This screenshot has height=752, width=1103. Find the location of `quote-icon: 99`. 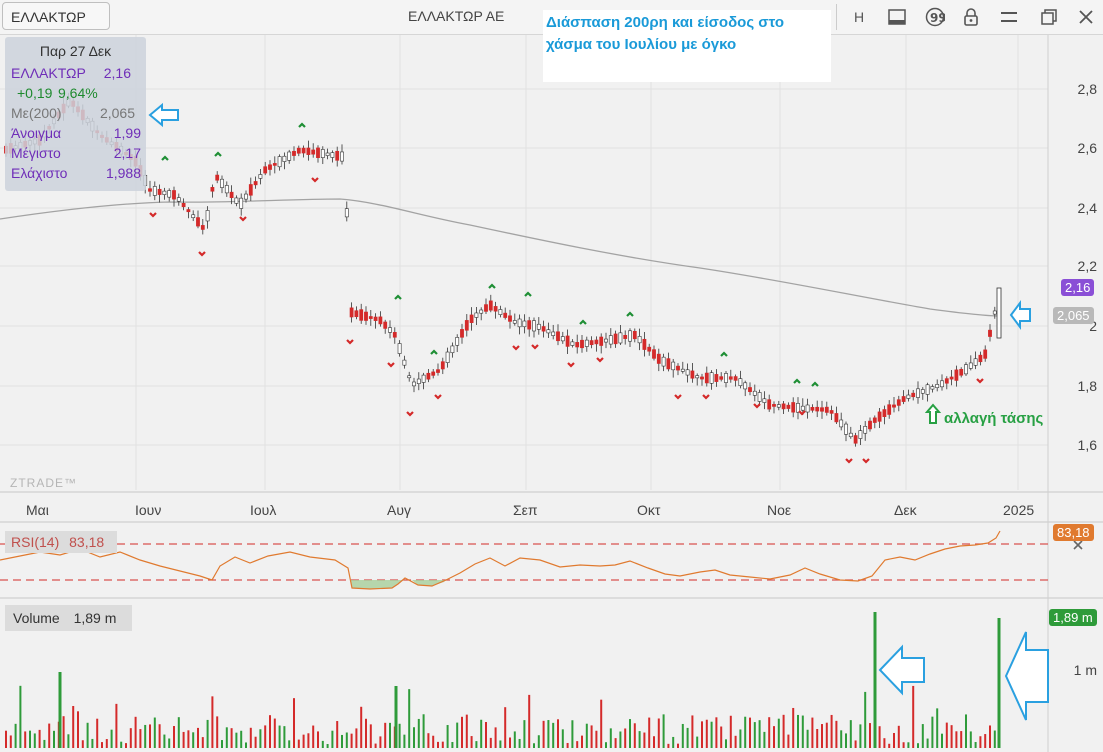

quote-icon: 99 is located at coordinates (935, 17).